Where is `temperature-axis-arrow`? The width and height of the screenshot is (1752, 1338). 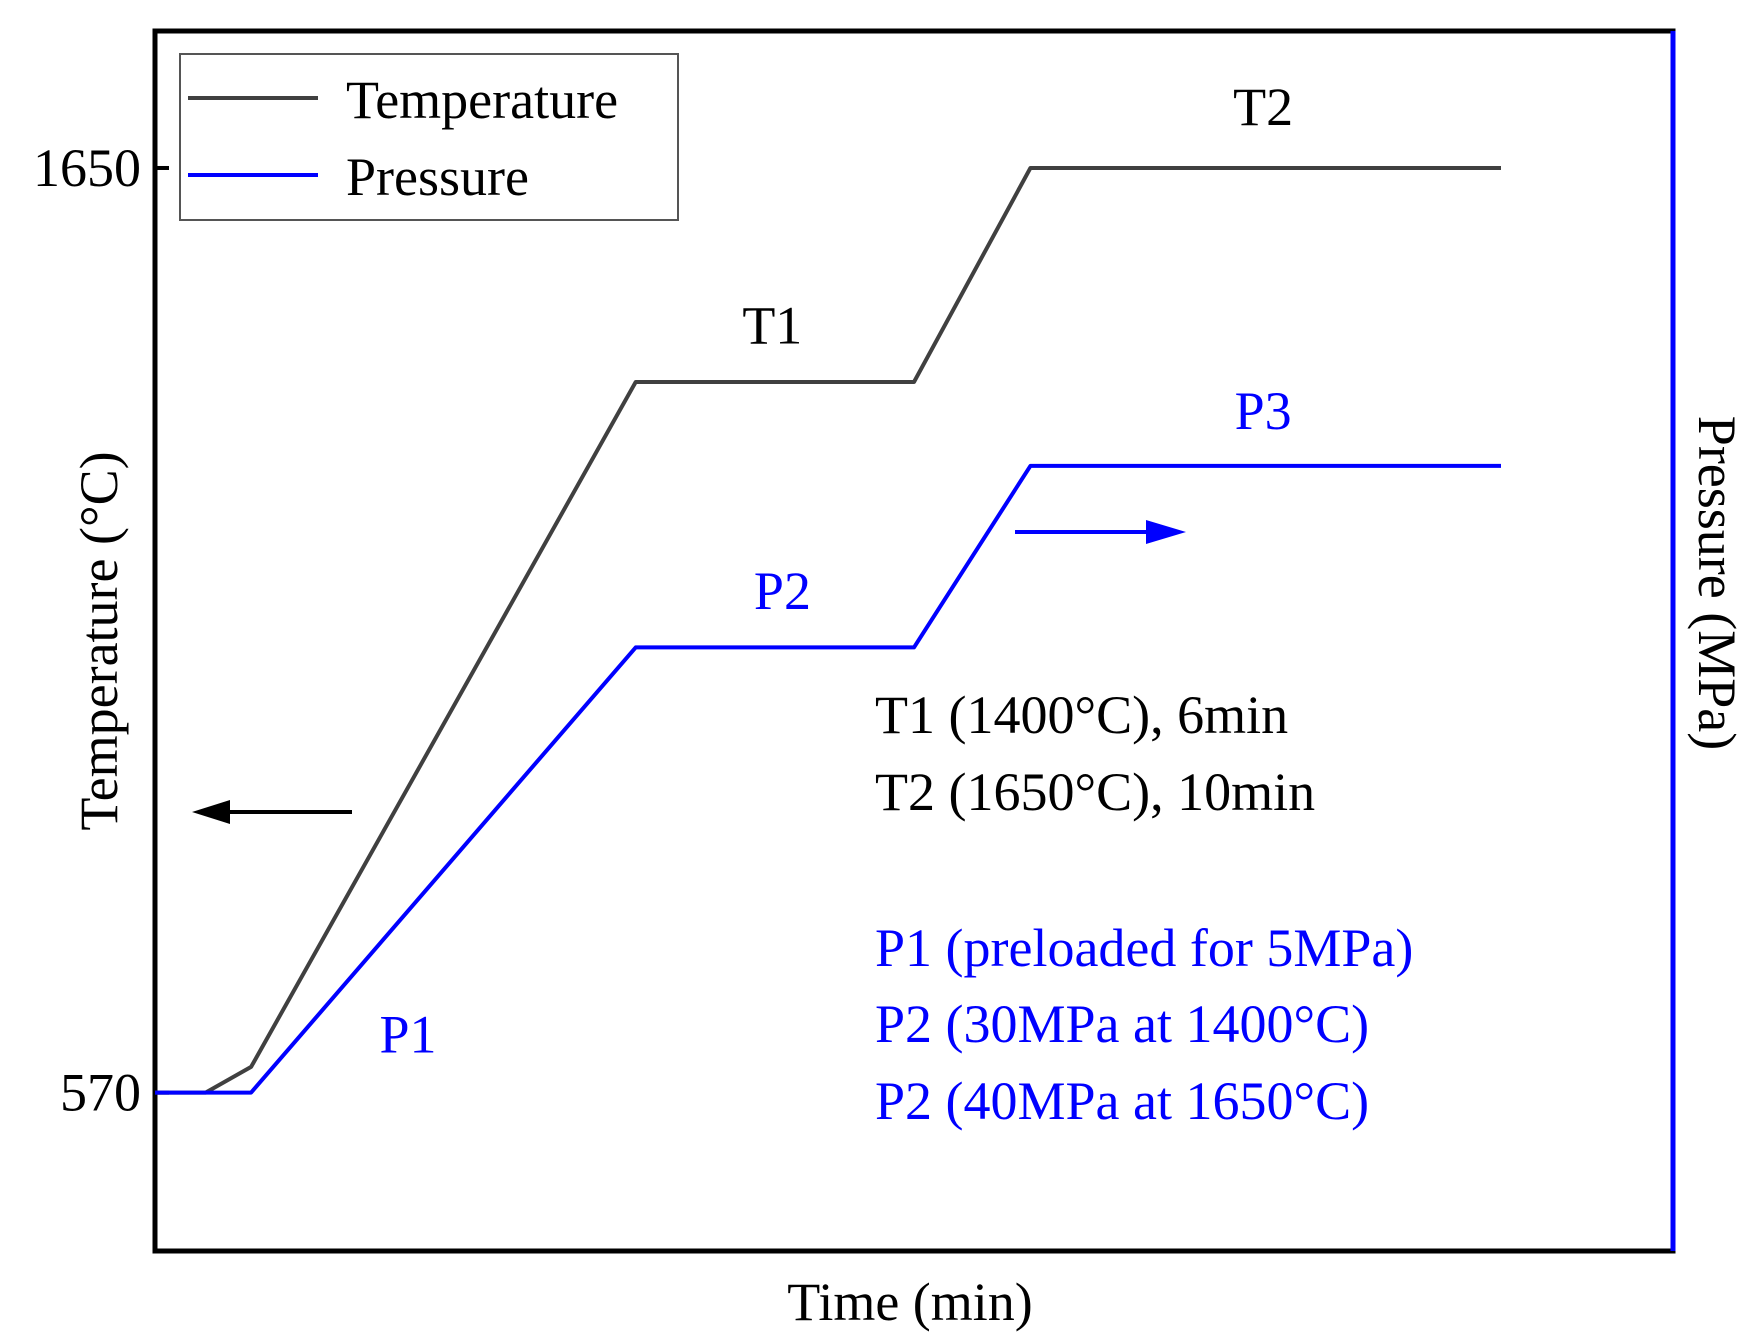 temperature-axis-arrow is located at coordinates (272, 812).